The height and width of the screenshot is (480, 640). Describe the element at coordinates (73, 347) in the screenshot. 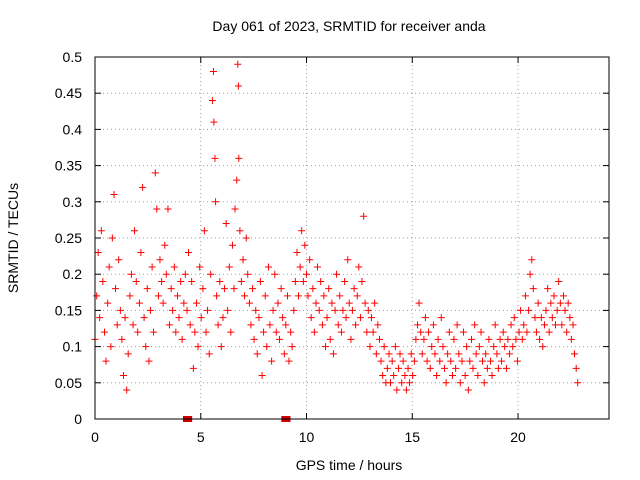

I see `y-tick-label: 0.1` at that location.